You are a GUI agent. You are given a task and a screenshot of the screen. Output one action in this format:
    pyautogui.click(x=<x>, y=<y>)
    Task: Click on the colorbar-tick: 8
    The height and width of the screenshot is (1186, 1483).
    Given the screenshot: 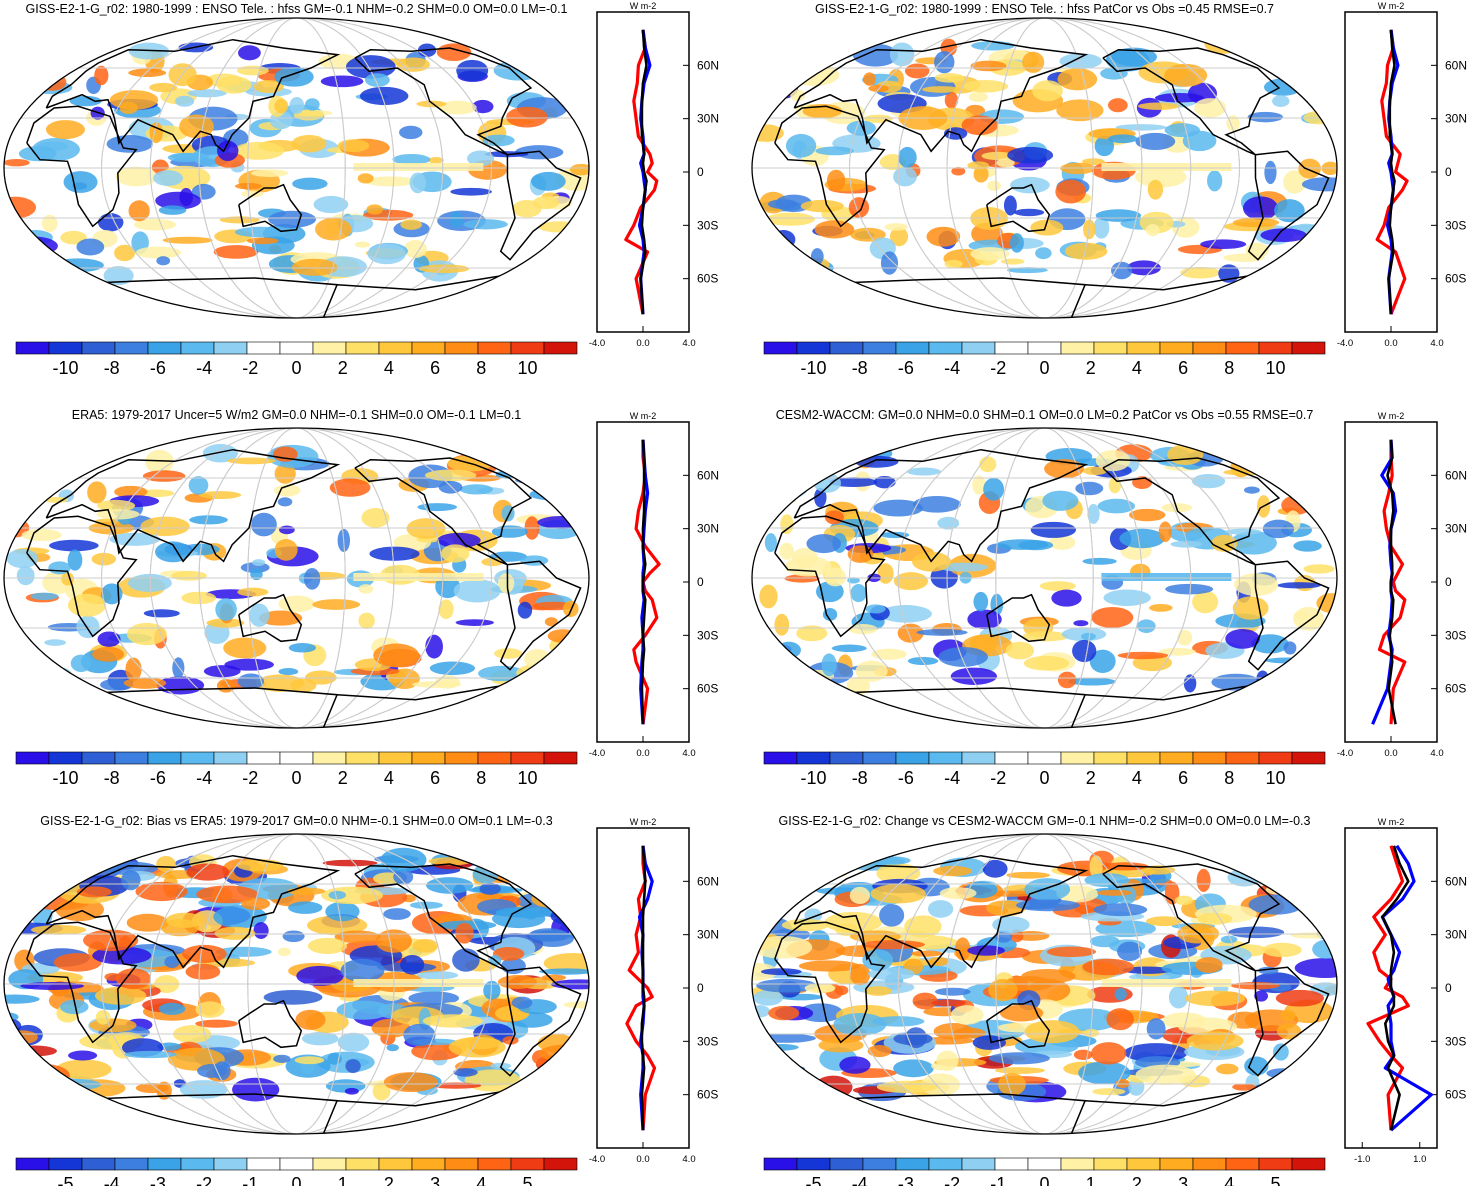 What is the action you would take?
    pyautogui.click(x=1229, y=368)
    